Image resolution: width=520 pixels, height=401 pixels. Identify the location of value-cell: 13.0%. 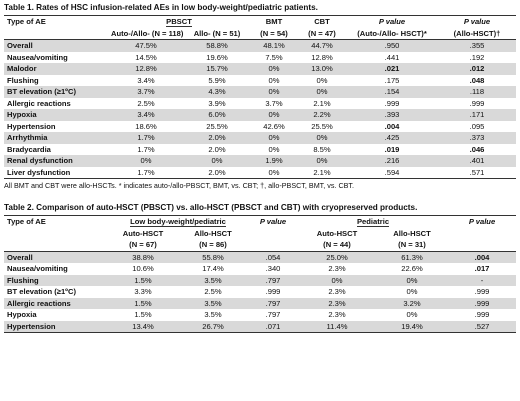
(322, 69).